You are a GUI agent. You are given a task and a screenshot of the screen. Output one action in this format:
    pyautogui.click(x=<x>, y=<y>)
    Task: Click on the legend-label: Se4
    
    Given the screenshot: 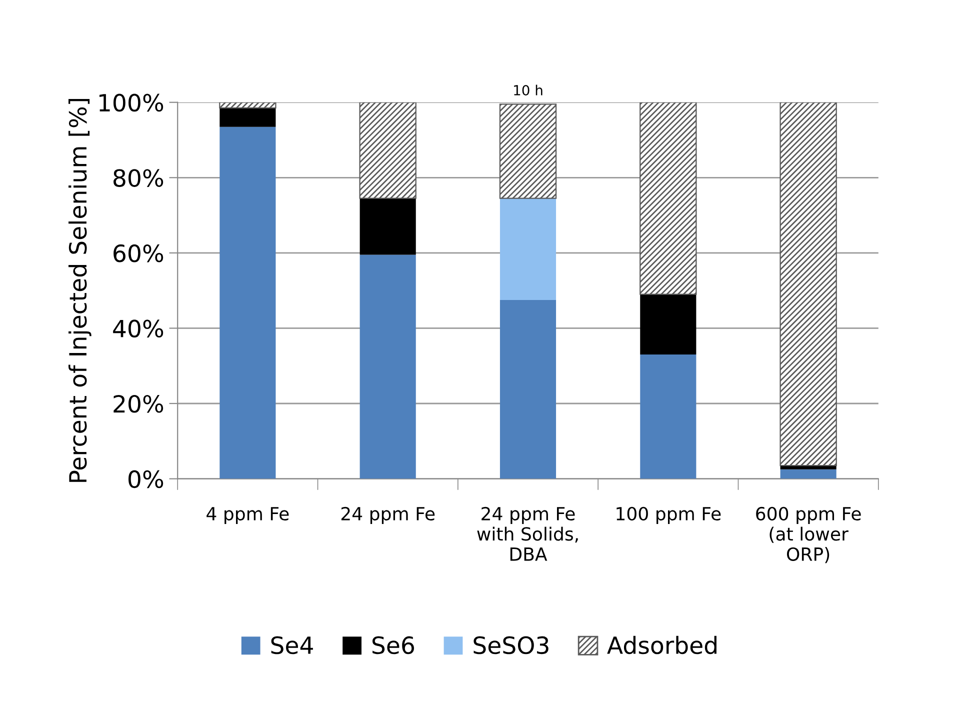 What is the action you would take?
    pyautogui.click(x=292, y=645)
    